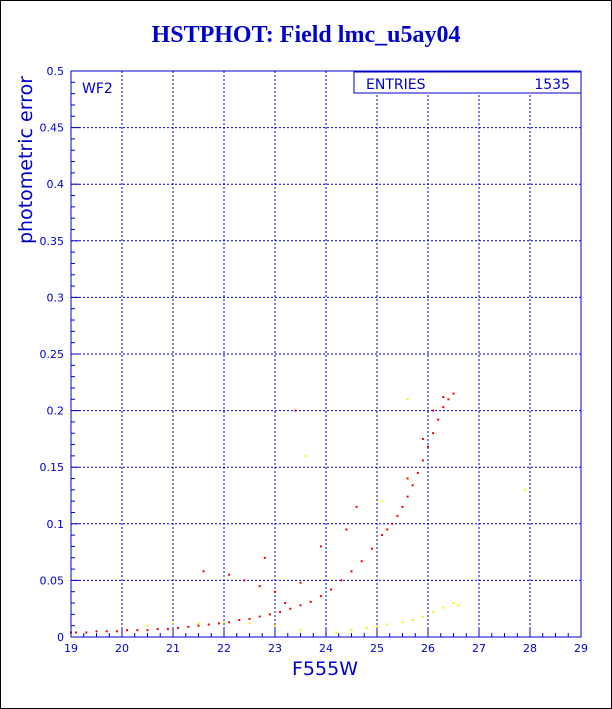  What do you see at coordinates (173, 648) in the screenshot?
I see `x-tick-label: 21` at bounding box center [173, 648].